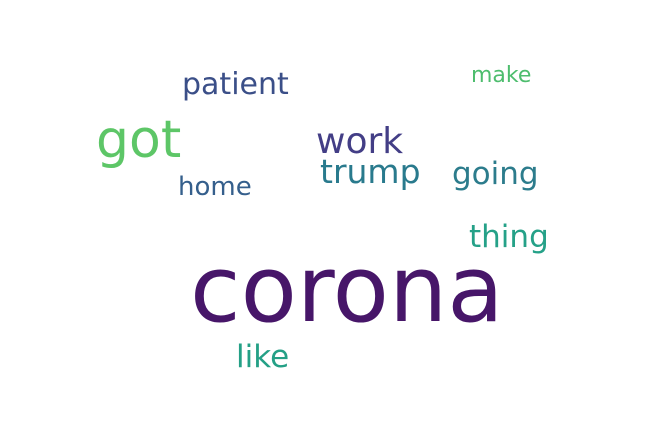 This screenshot has height=432, width=648. What do you see at coordinates (495, 174) in the screenshot?
I see `word-going: going` at bounding box center [495, 174].